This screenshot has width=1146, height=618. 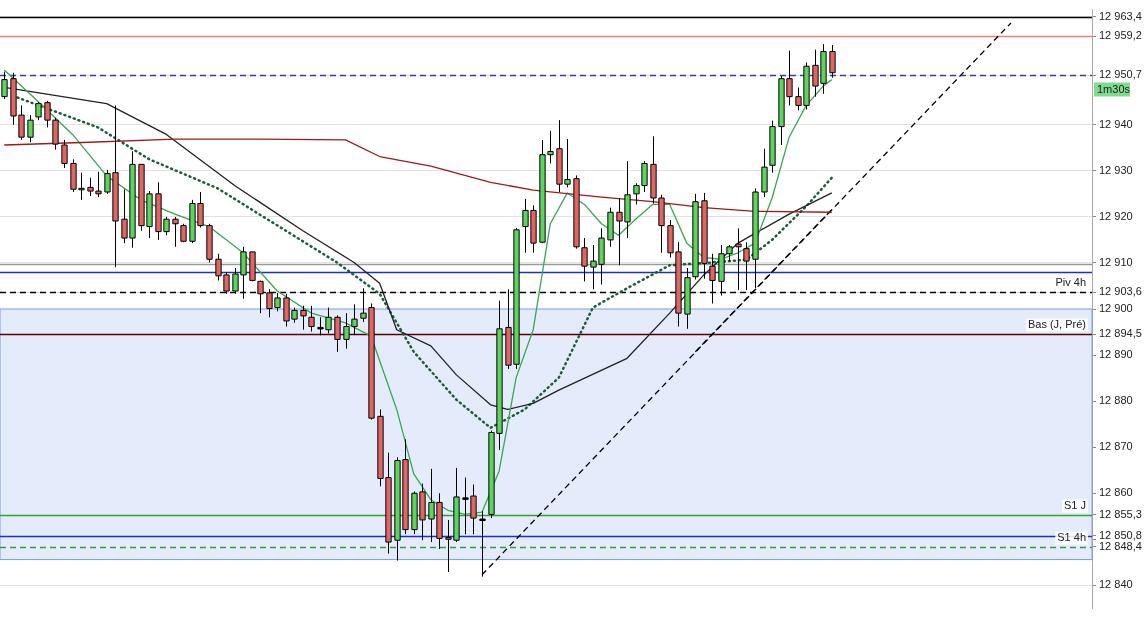 I want to click on y-tick-label: 12 920, so click(x=1116, y=215).